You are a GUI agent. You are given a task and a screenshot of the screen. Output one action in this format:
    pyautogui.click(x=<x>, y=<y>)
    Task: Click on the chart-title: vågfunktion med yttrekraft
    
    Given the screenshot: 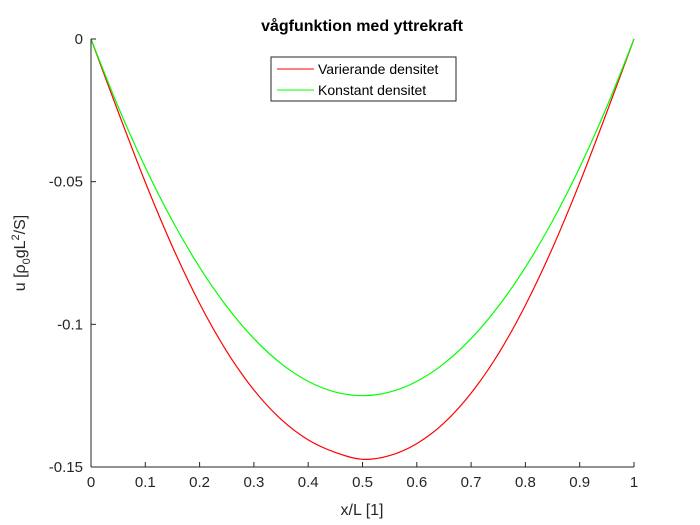 What is the action you would take?
    pyautogui.click(x=362, y=26)
    